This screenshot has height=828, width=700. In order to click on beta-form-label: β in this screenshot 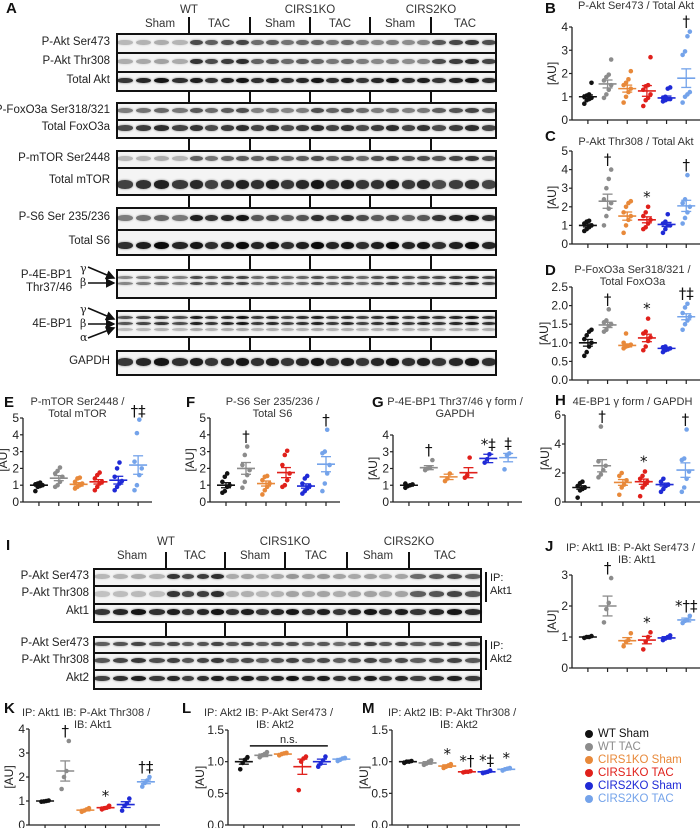, I will do `click(83, 282)`.